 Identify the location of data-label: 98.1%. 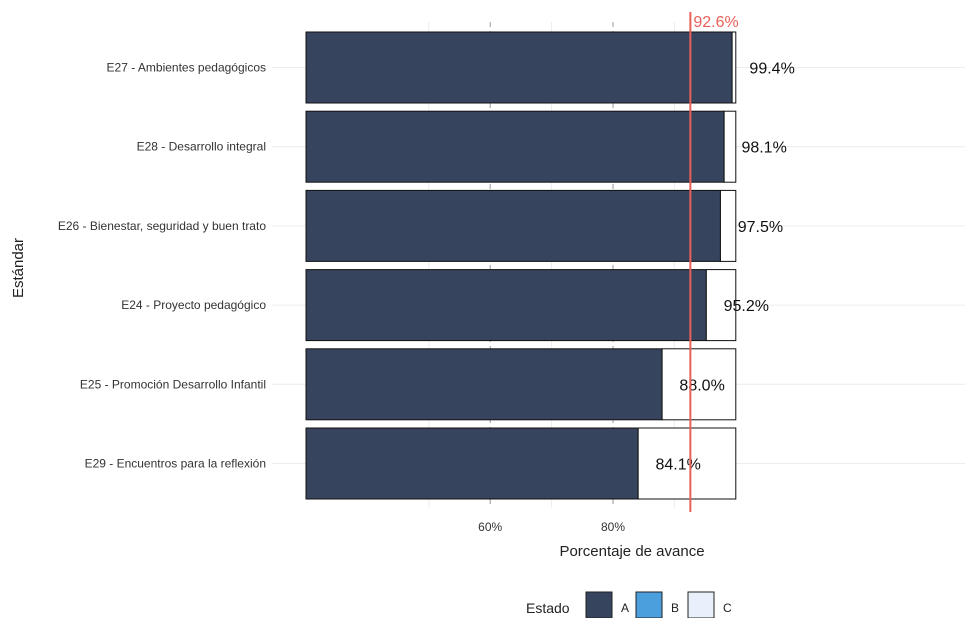
(763, 148).